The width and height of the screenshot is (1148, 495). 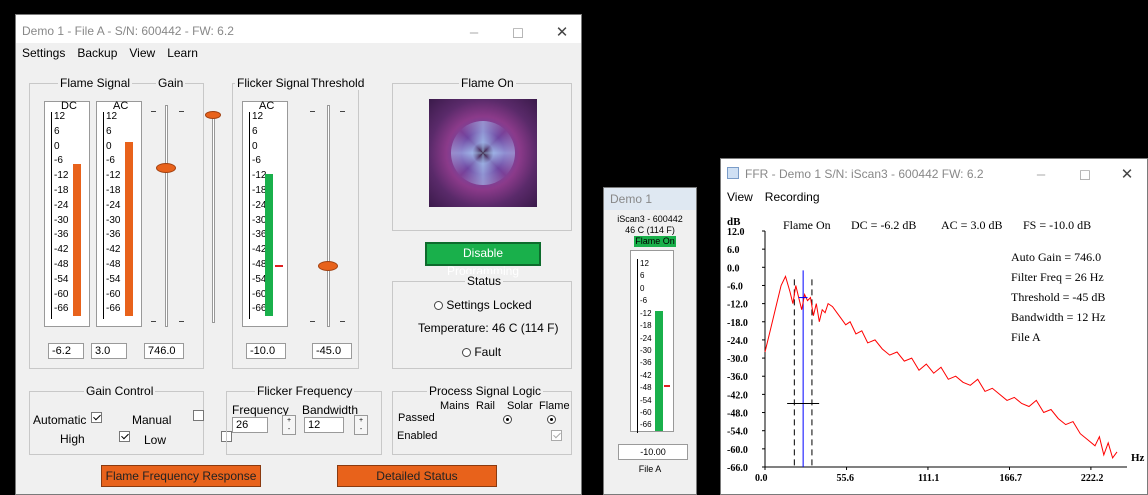 I want to click on y-tick-label: -12.0, so click(x=737, y=305).